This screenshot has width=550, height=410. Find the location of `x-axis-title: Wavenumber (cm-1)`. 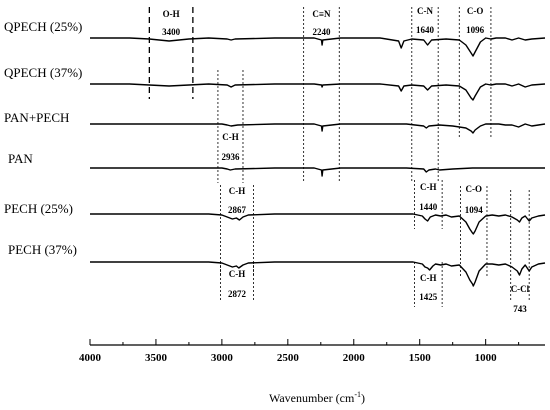

x-axis-title: Wavenumber (cm-1) is located at coordinates (317, 397).